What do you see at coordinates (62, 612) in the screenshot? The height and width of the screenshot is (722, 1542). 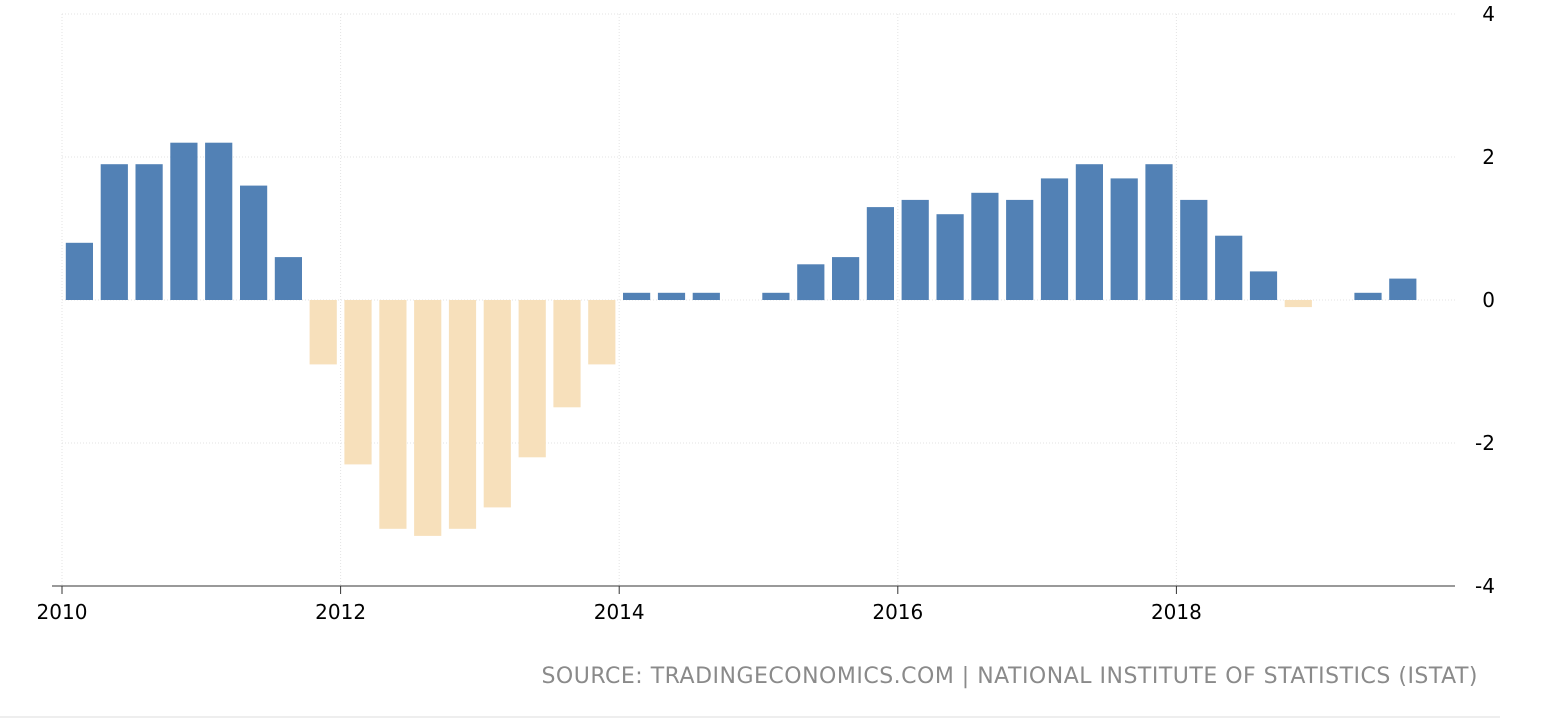 I see `x-tick-label: 2010` at bounding box center [62, 612].